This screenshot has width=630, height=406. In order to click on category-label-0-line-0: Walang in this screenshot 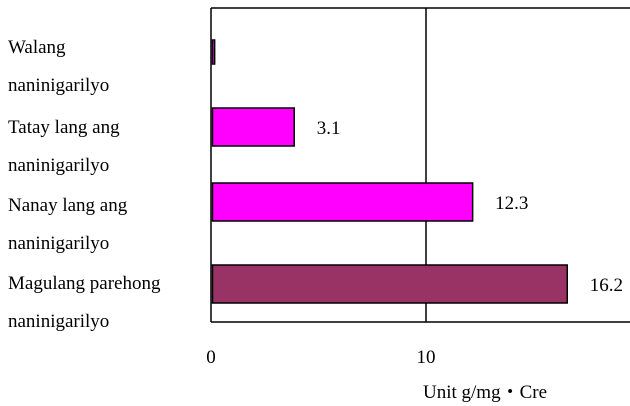, I will do `click(37, 47)`.